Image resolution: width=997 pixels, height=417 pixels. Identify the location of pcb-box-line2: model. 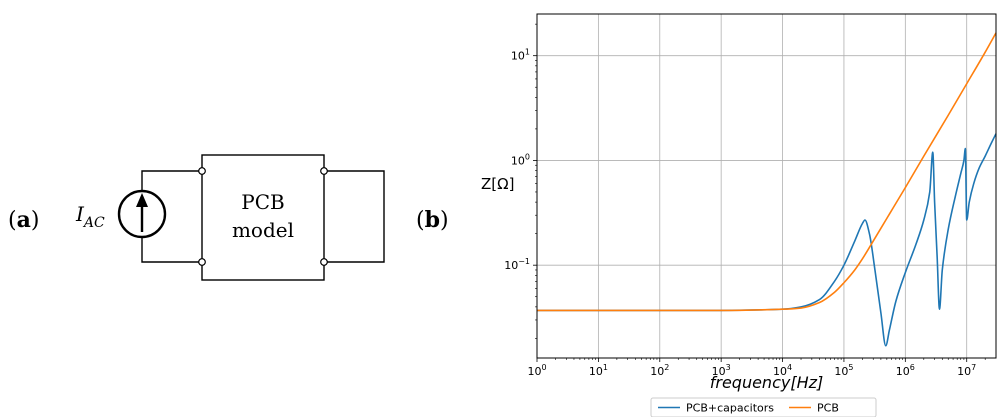
(263, 230).